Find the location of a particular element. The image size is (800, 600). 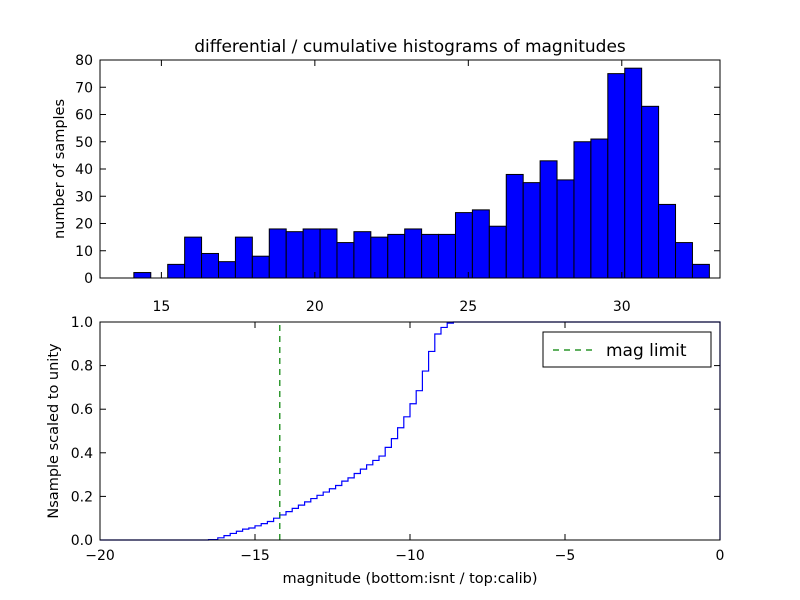

top-x-tick-label: 25 is located at coordinates (468, 307).